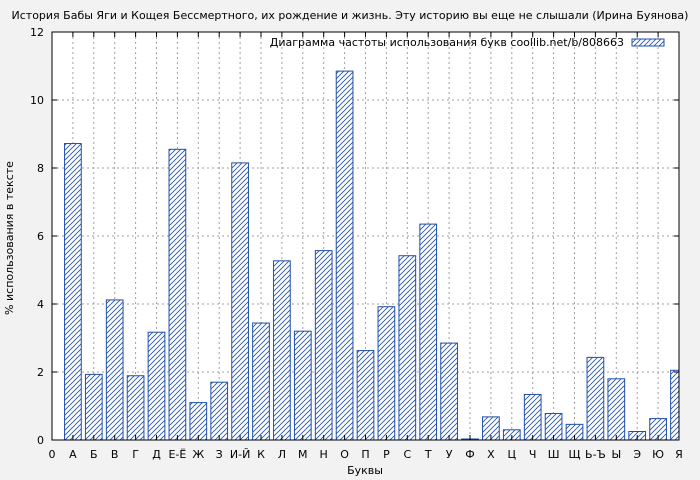  What do you see at coordinates (637, 454) in the screenshot?
I see `x-tick-label: Э` at bounding box center [637, 454].